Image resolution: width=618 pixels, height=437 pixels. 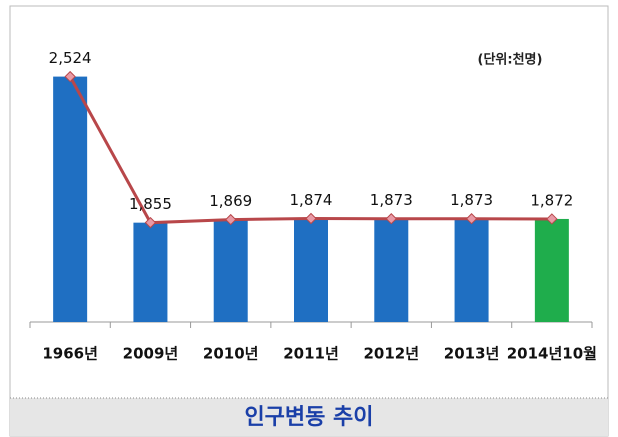 What do you see at coordinates (230, 201) in the screenshot?
I see `value-label: 1,869` at bounding box center [230, 201].